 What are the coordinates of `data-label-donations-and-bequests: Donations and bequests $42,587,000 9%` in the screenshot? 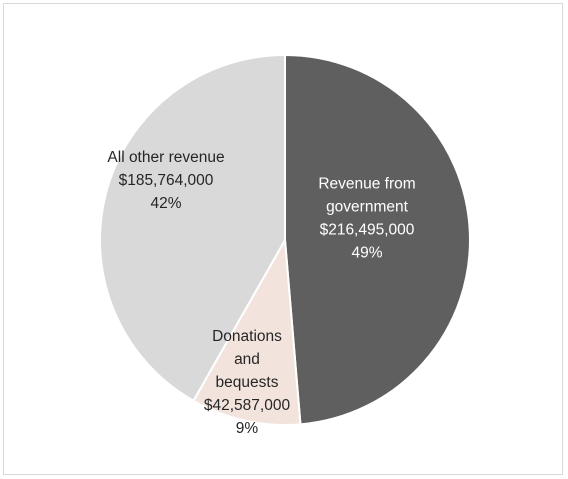 It's located at (247, 382).